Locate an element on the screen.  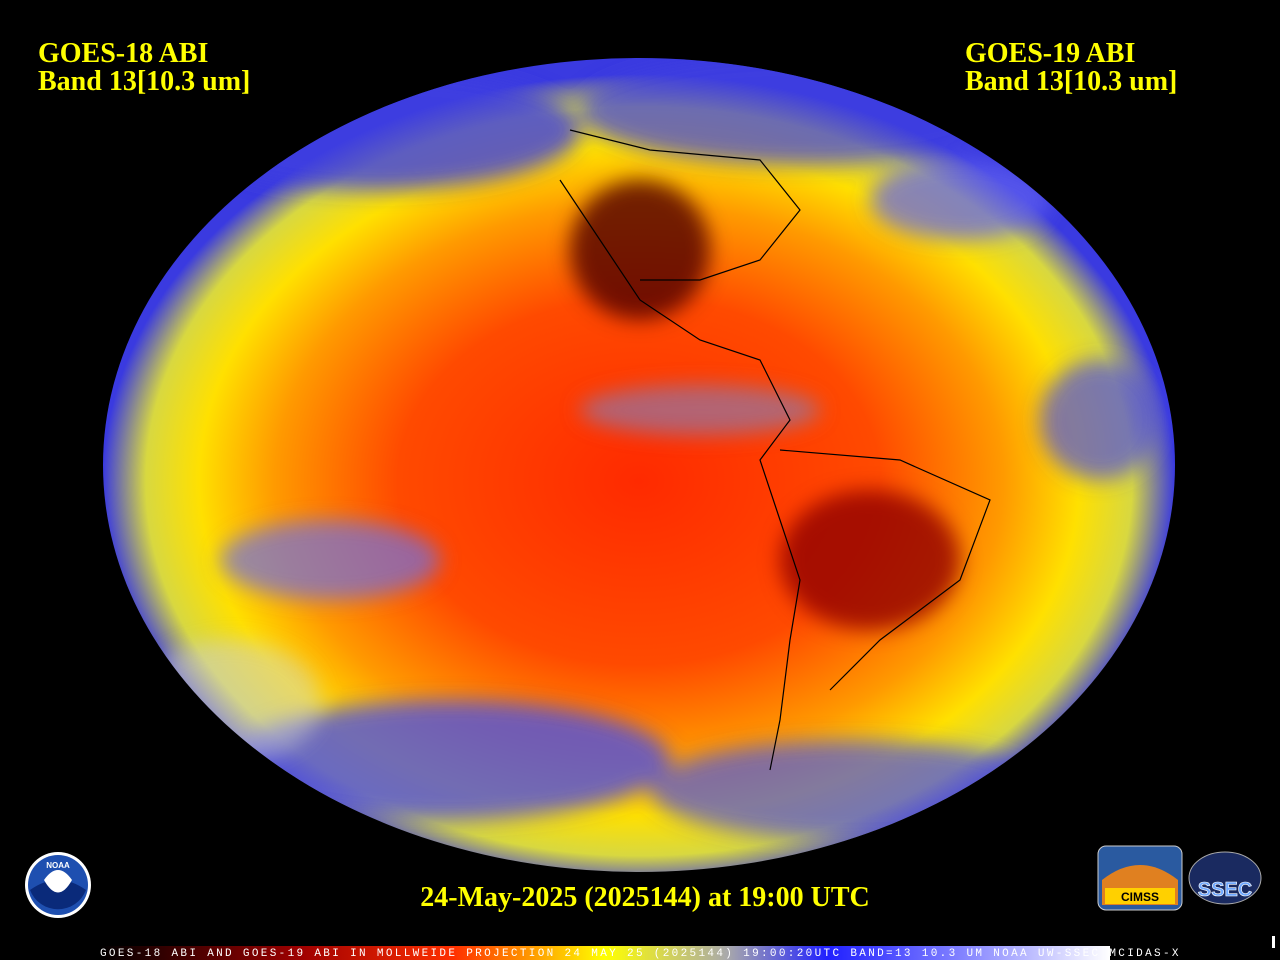
noaa-text: NOAA is located at coordinates (58, 865).